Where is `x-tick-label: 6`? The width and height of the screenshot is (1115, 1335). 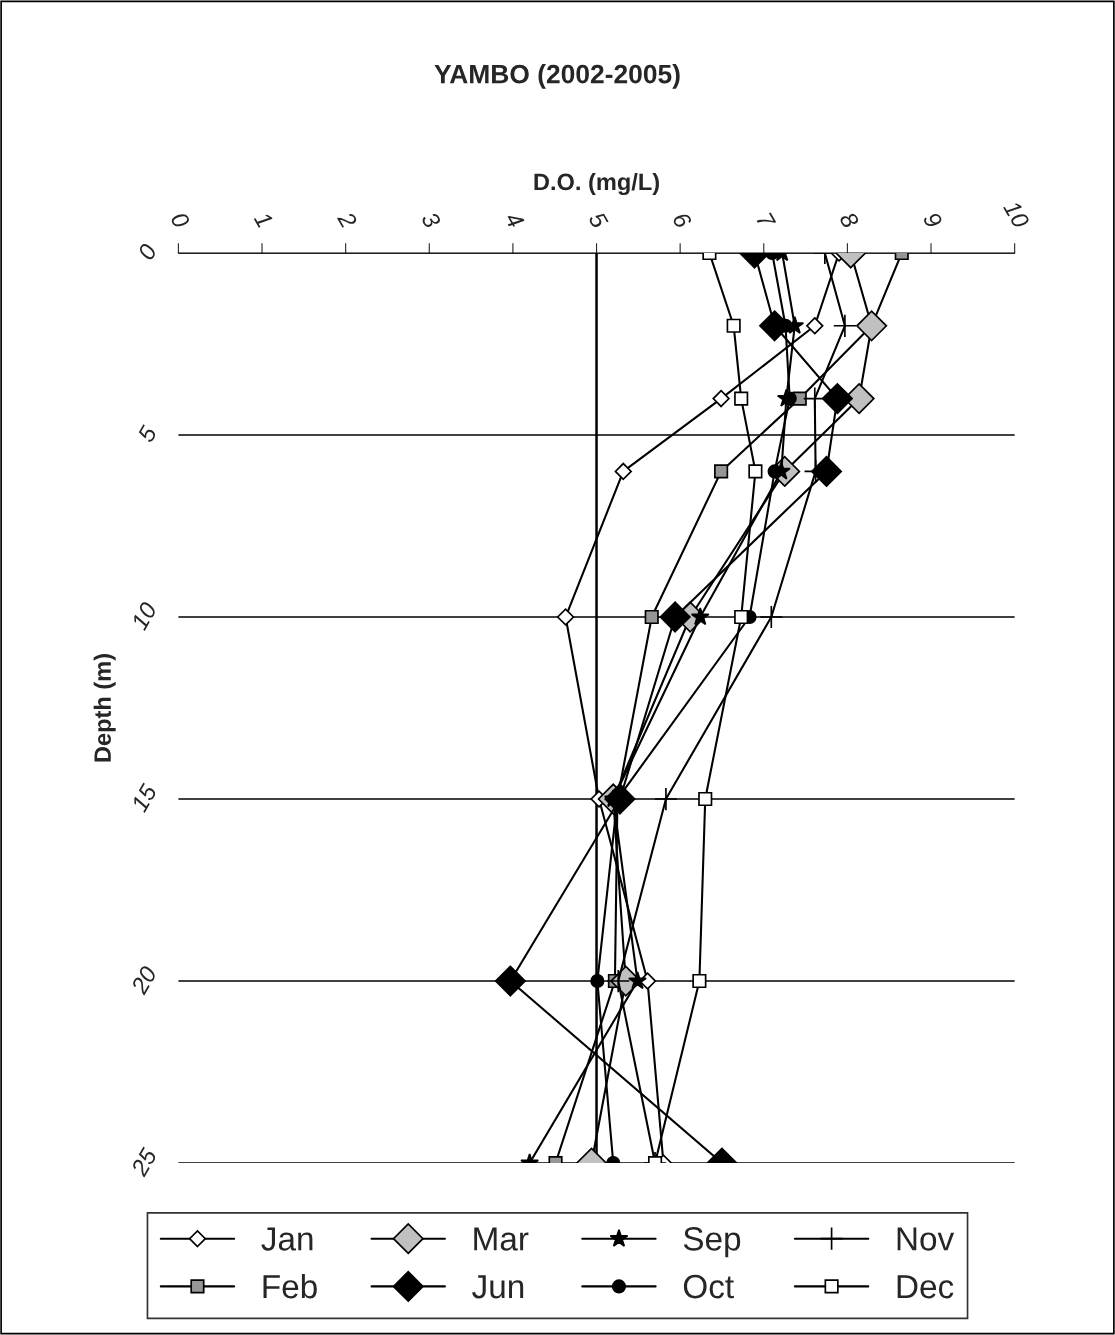 x-tick-label: 6 is located at coordinates (682, 220).